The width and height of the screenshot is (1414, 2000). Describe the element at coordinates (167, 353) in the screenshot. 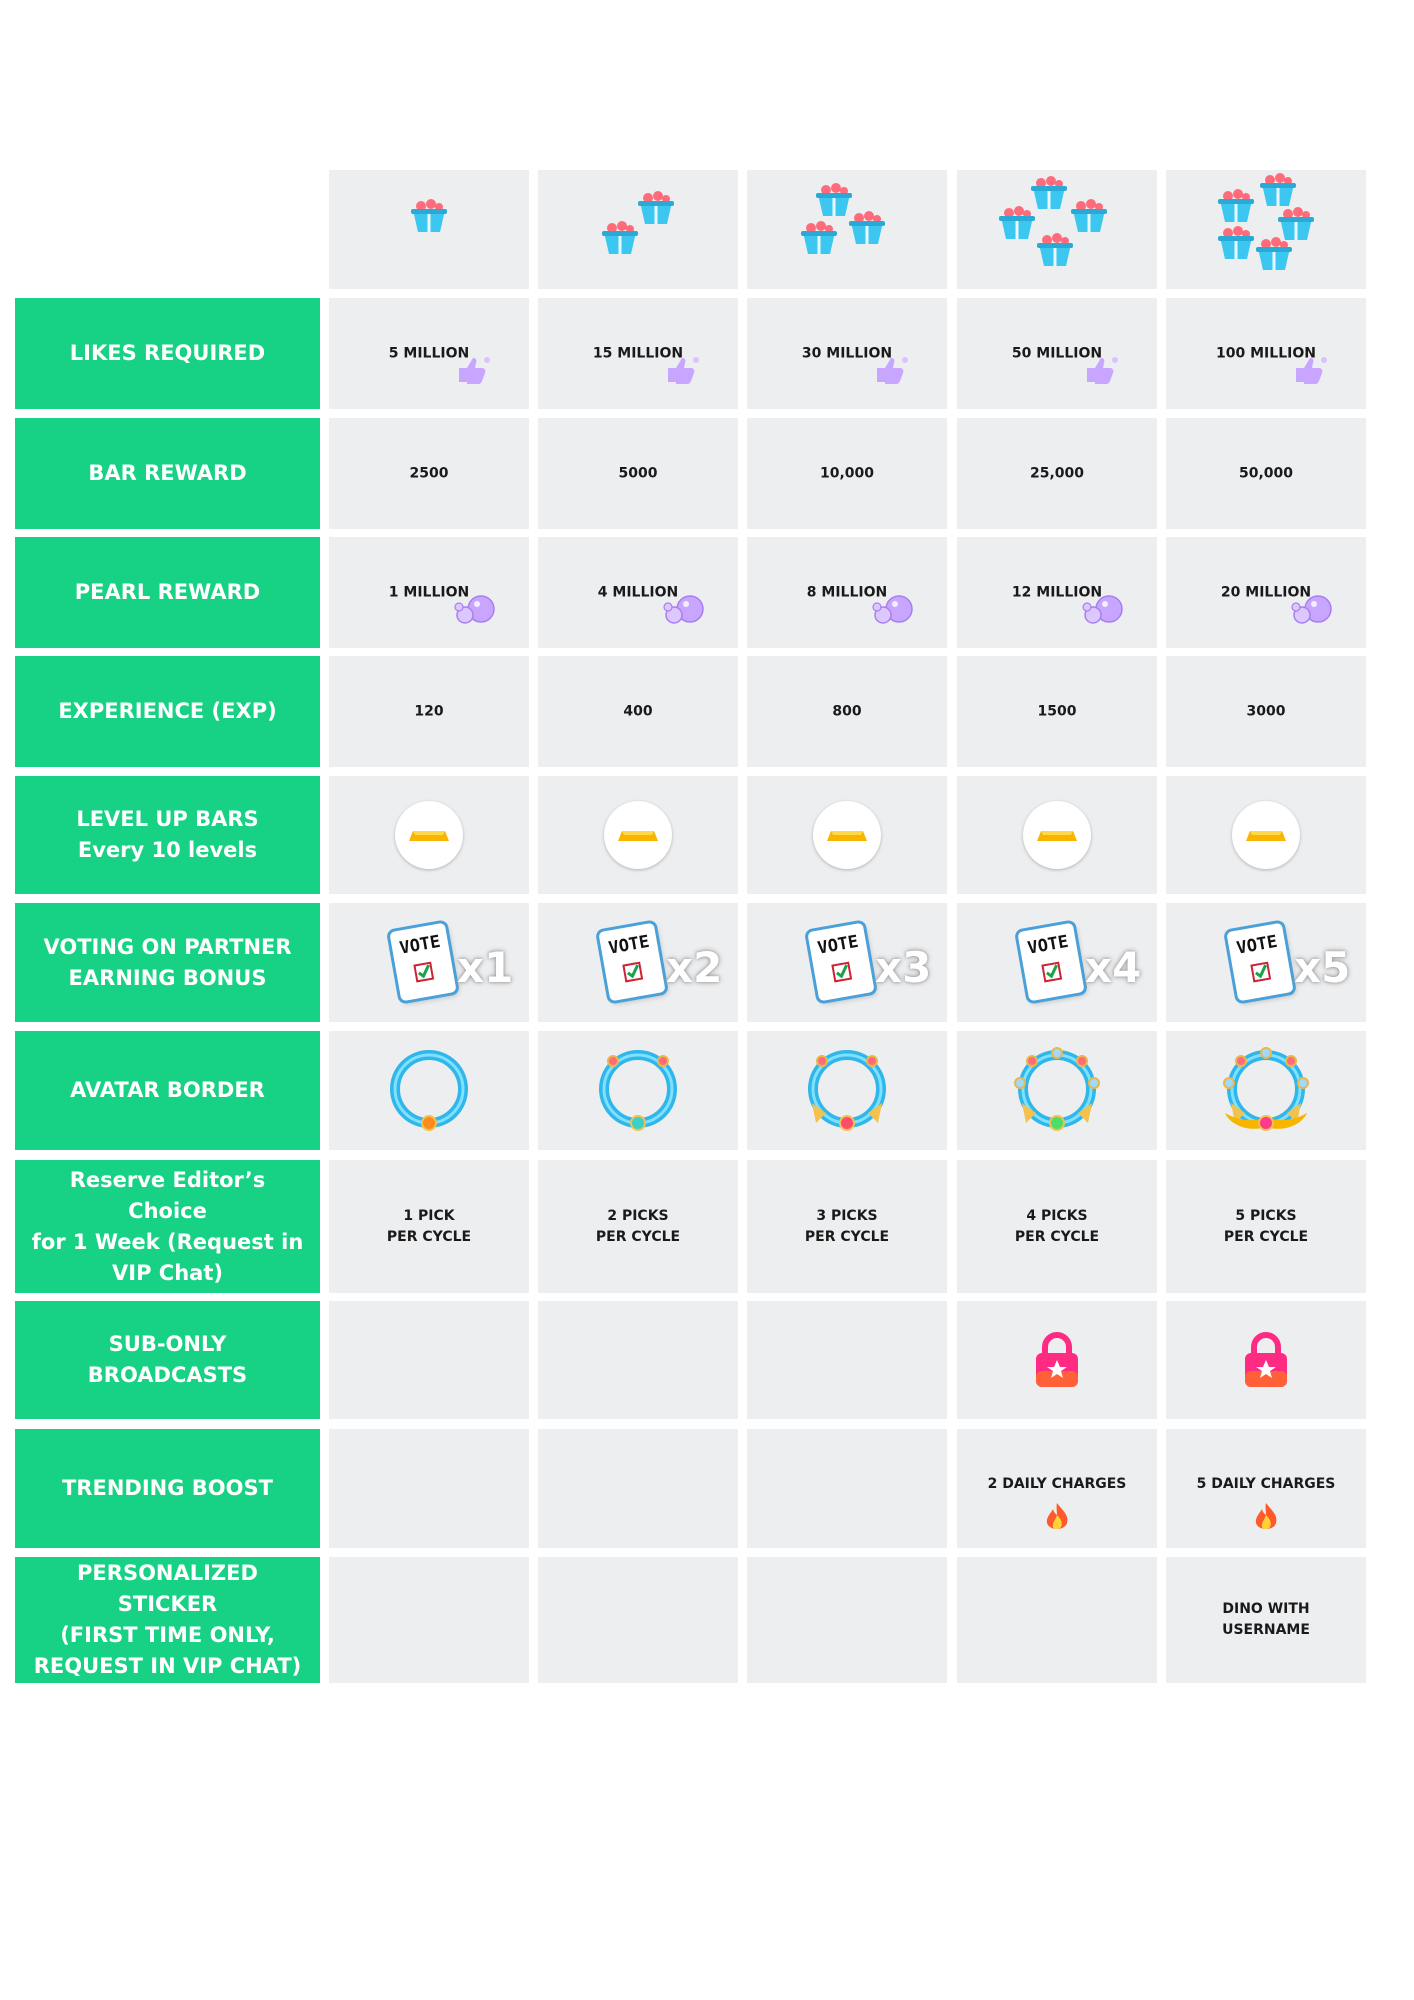

I see `row-header: LIKES REQUIRED` at that location.